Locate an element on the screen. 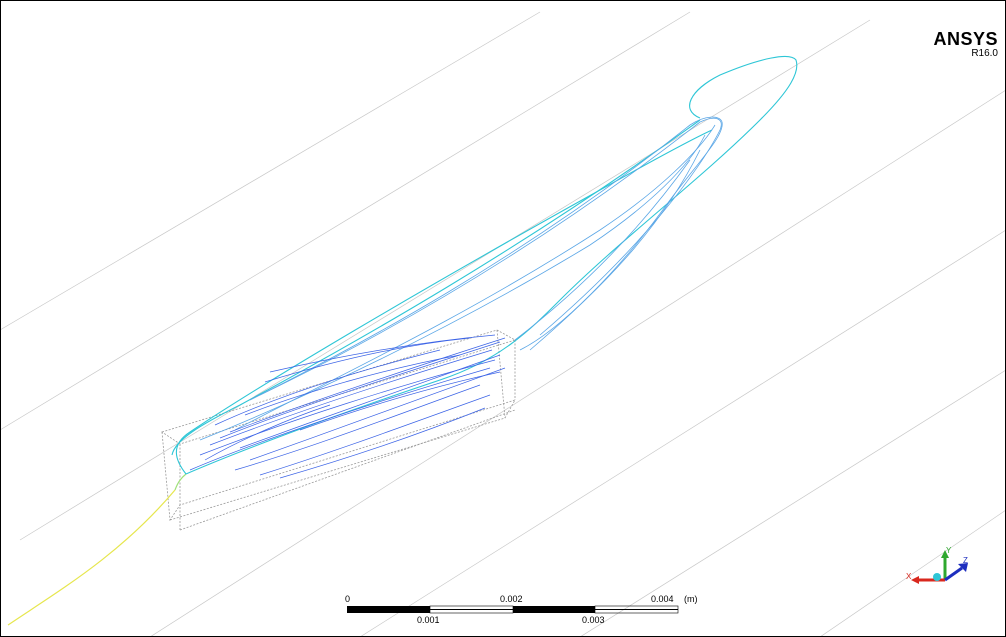 The width and height of the screenshot is (1006, 637). ansys-logo: ANSYS R16.0 is located at coordinates (965, 44).